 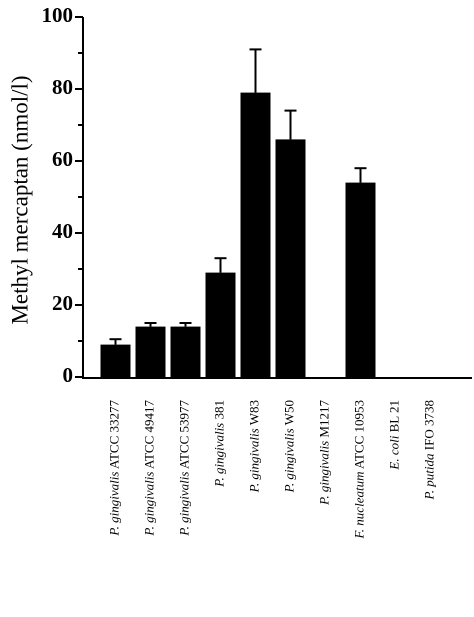 I want to click on x-tick-label: P. gingivalis W83, so click(x=253, y=446).